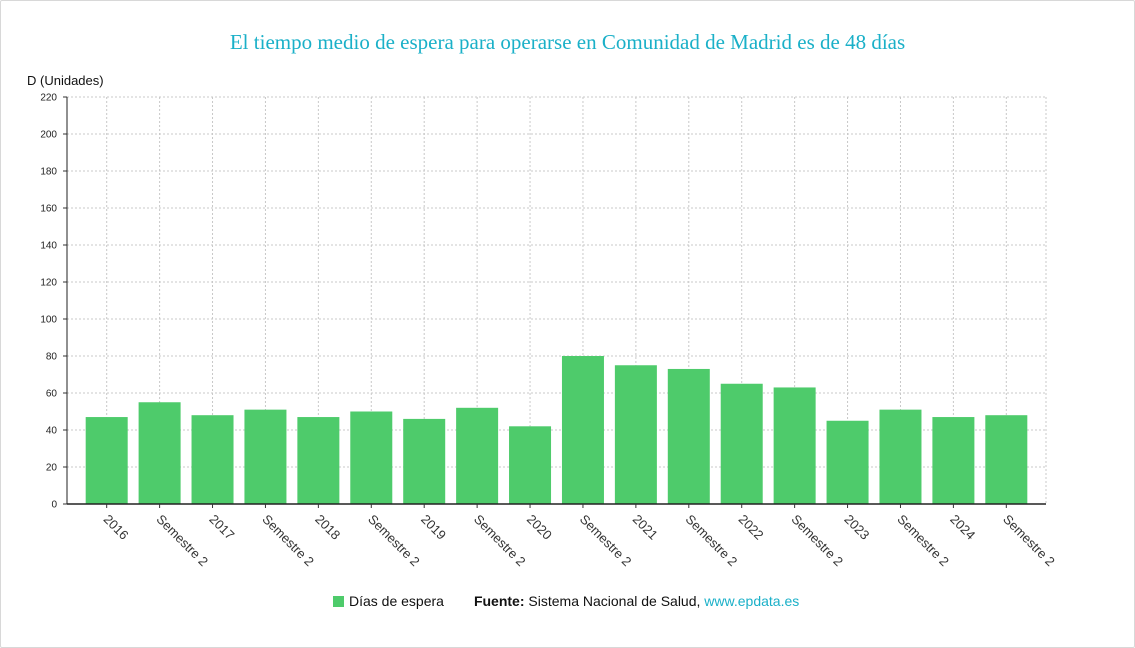 This screenshot has height=648, width=1135. Describe the element at coordinates (52, 357) in the screenshot. I see `y-tick-label: 80` at that location.